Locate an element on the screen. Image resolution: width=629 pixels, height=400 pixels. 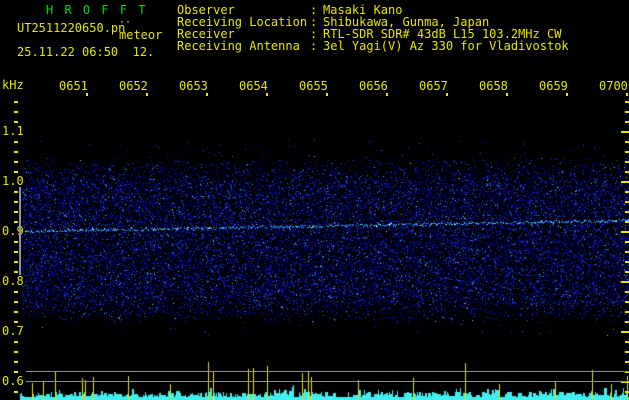
station-info-label: Observer is located at coordinates (206, 10).